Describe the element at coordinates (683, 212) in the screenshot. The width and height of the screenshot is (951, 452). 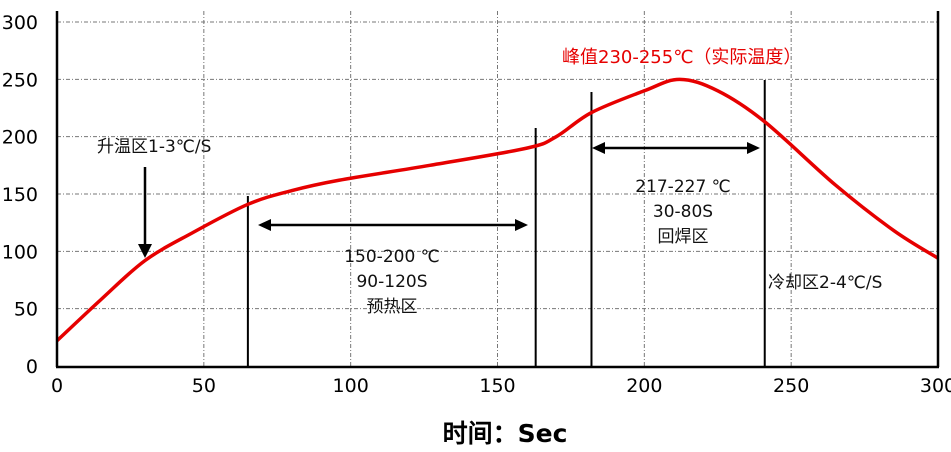
I see `reflow-time-label: 30-80S` at that location.